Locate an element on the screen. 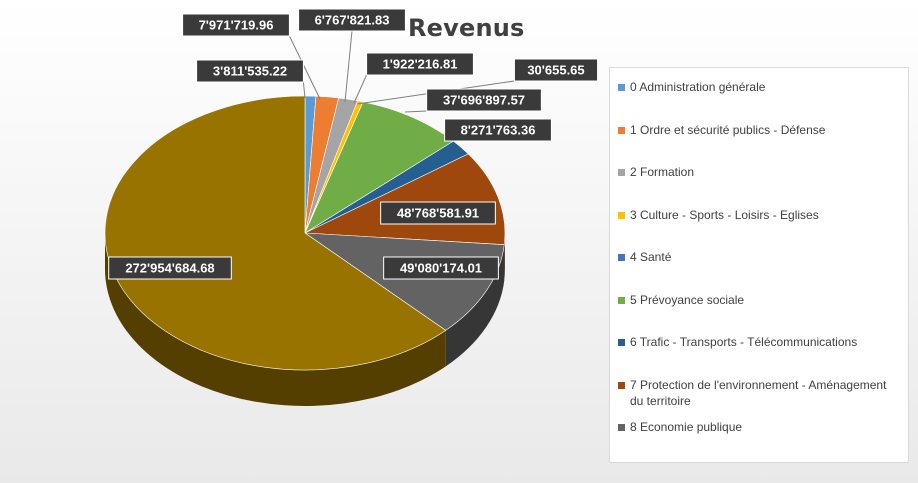 This screenshot has height=483, width=918. legend-item: 3 Culture - Sports - Loisirs - Eglises is located at coordinates (760, 215).